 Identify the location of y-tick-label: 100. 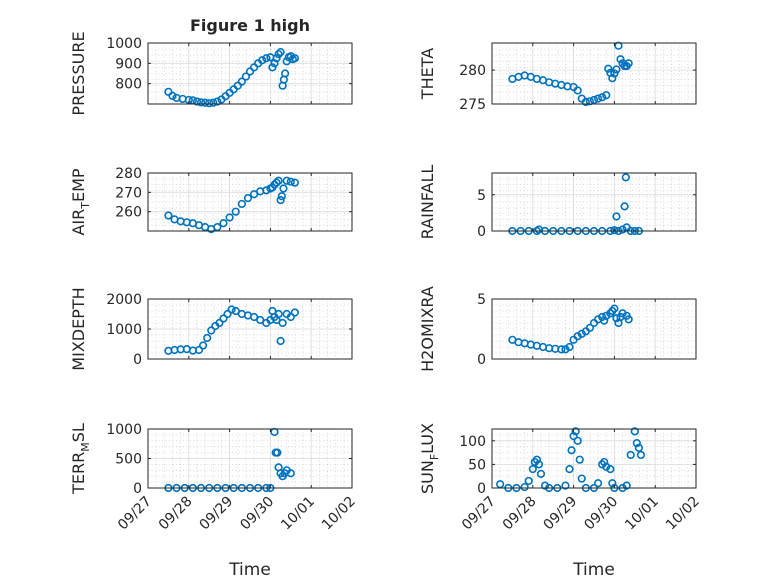
(472, 442).